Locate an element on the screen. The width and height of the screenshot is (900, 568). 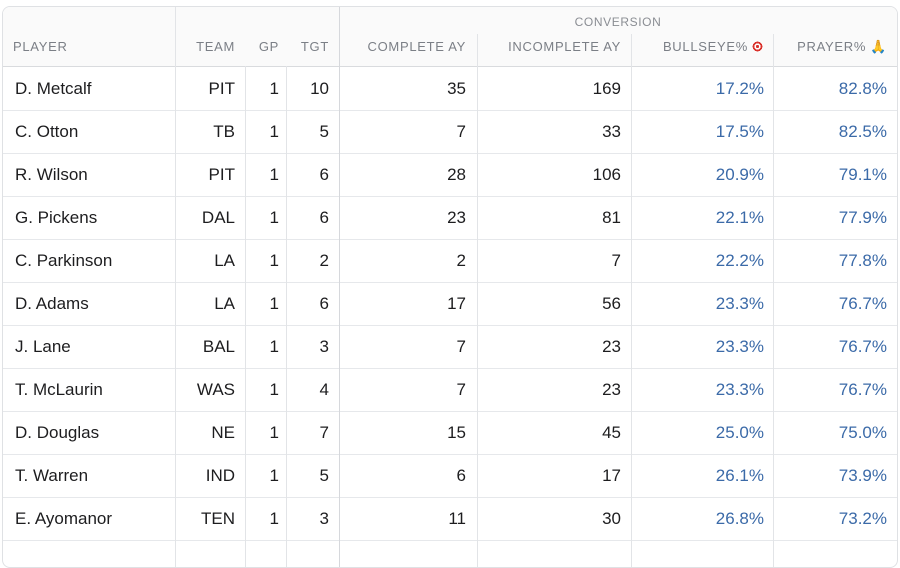
column-header-tgt: TGT is located at coordinates (308, 46).